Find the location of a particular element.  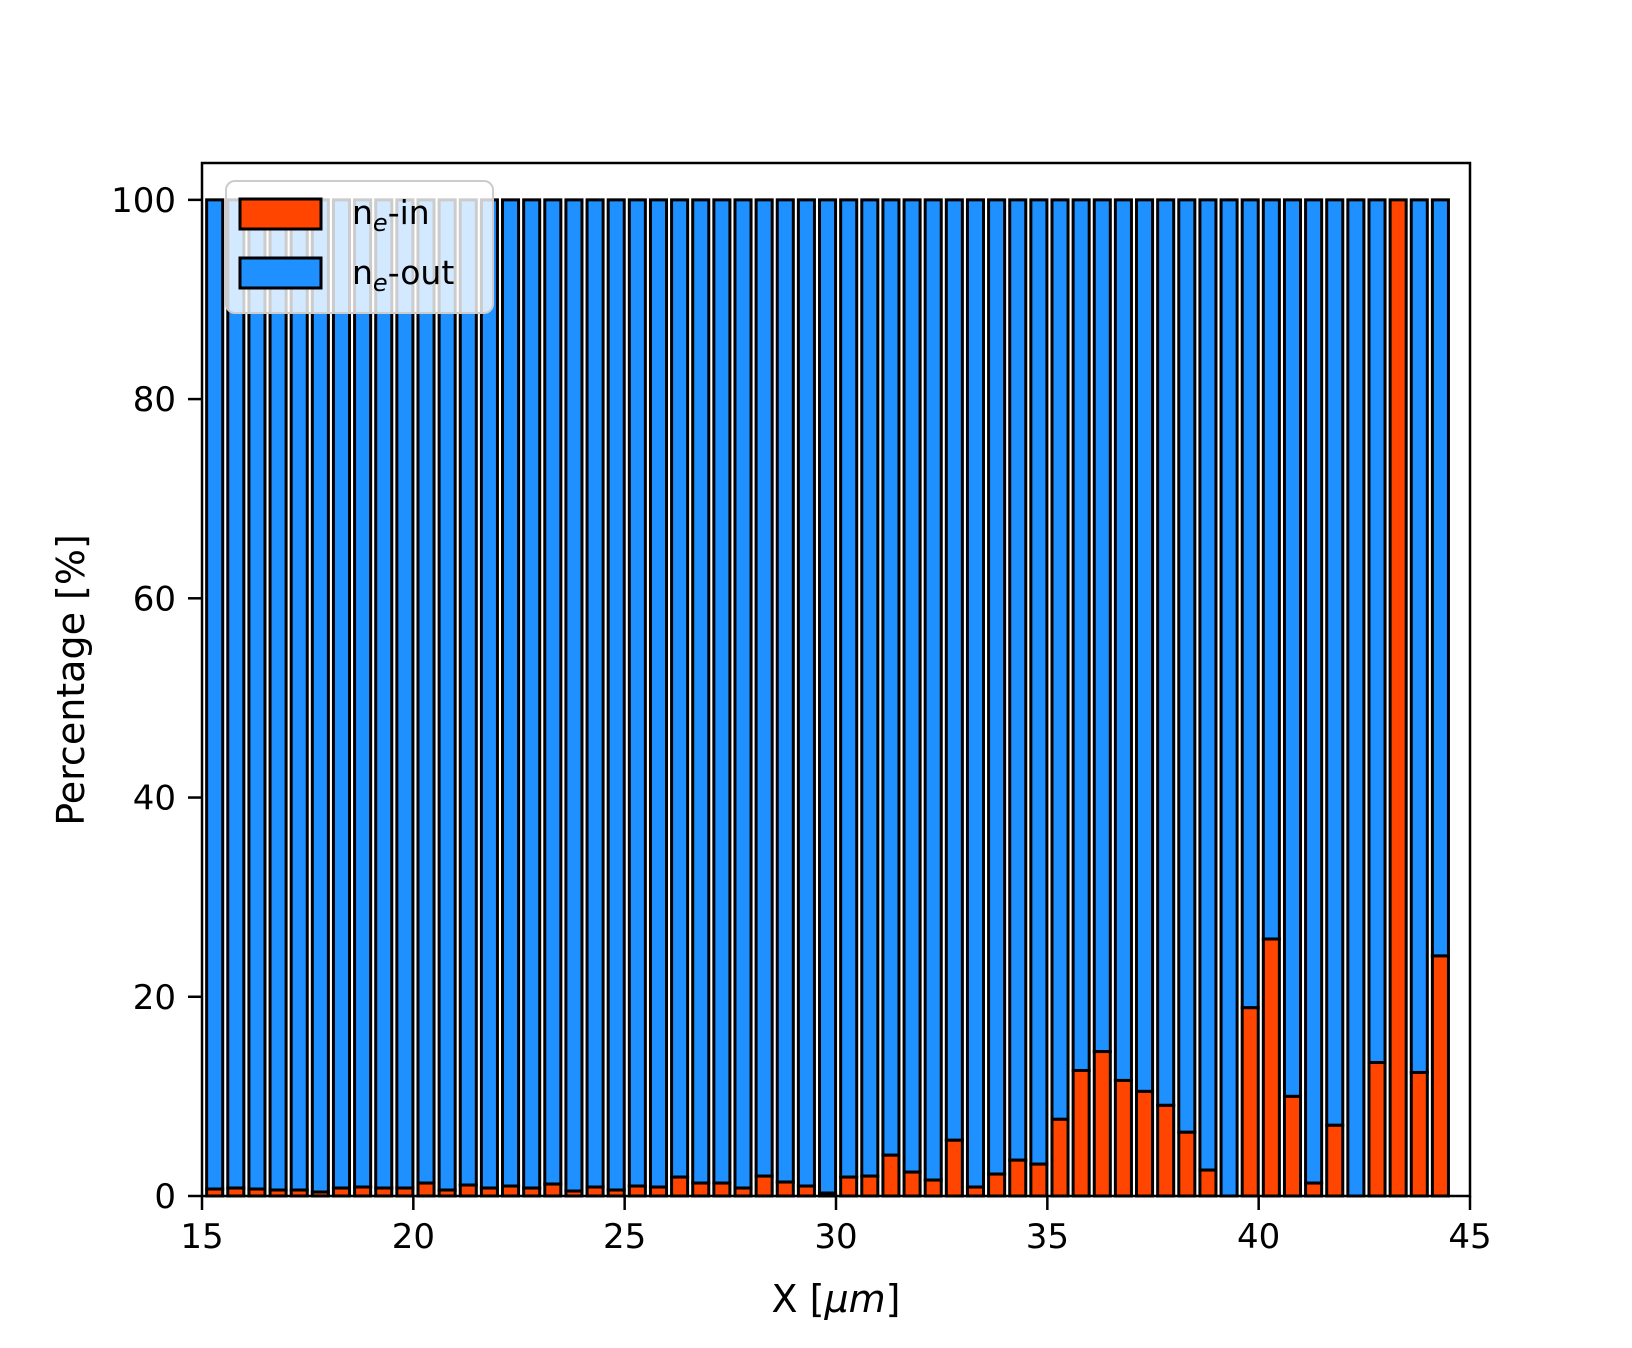

legend-label-ne-in-n: n is located at coordinates (362, 212).